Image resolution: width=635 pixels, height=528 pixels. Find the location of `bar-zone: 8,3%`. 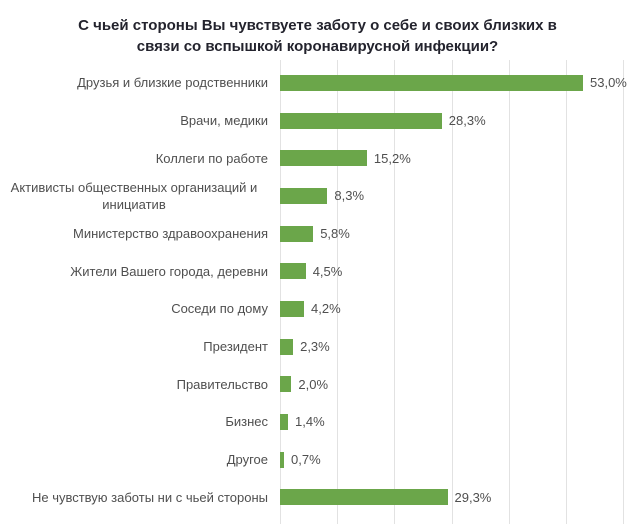

bar-zone: 8,3% is located at coordinates (457, 195).